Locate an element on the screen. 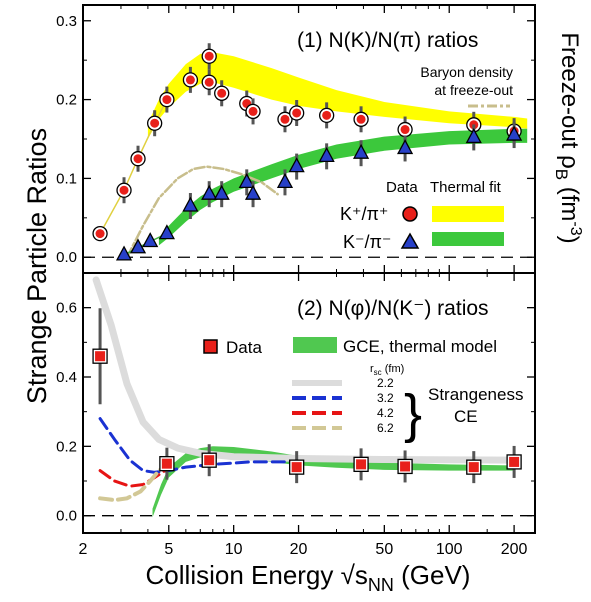 The width and height of the screenshot is (591, 602). legend-rsc-header: rsc (fm) is located at coordinates (387, 370).